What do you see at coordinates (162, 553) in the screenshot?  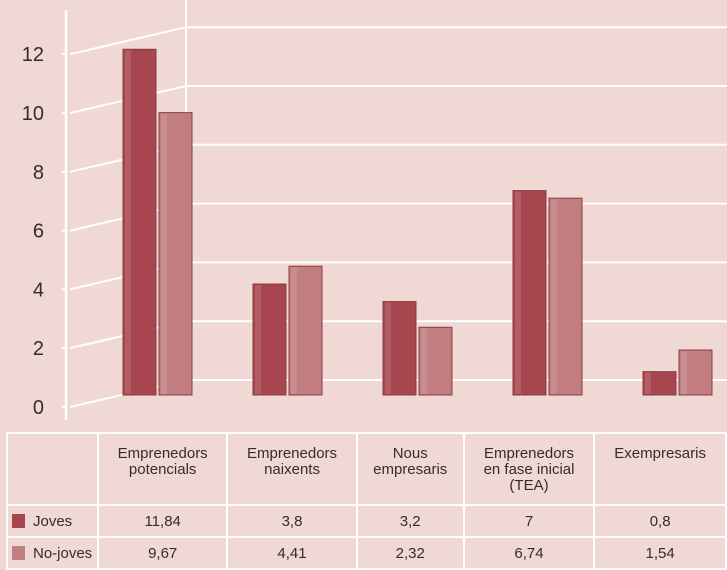 I see `data-cell: 9,67` at bounding box center [162, 553].